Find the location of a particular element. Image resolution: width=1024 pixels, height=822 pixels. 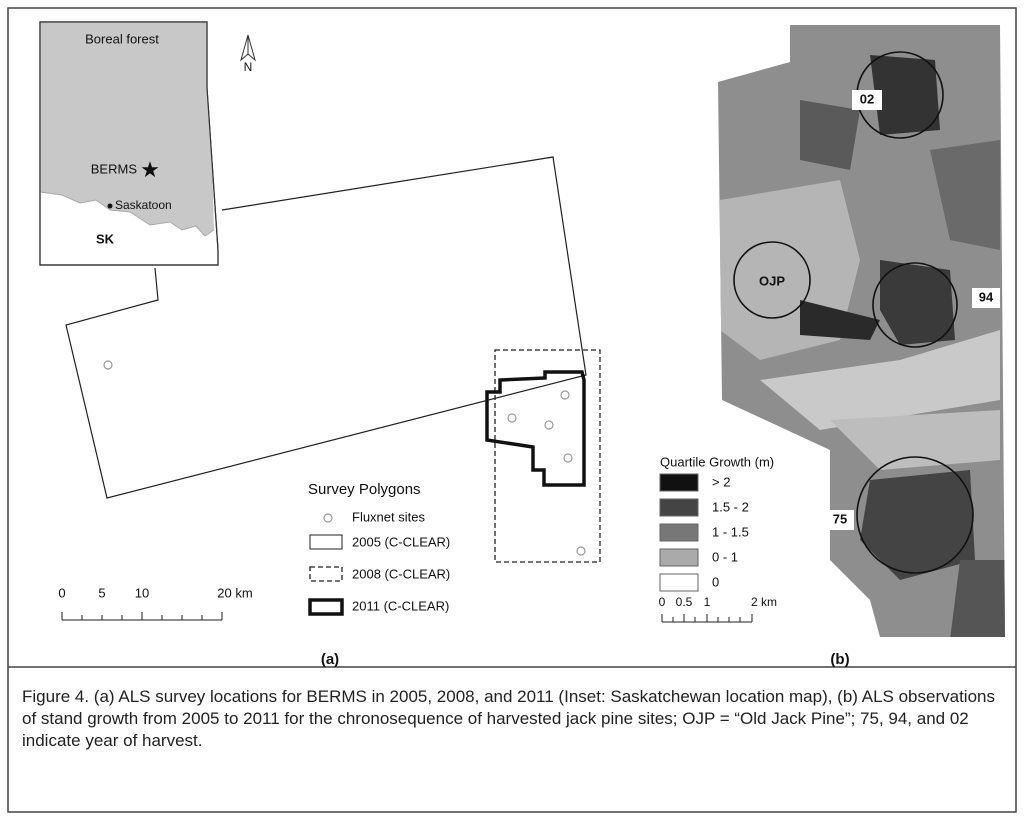

star: ★ is located at coordinates (150, 169).